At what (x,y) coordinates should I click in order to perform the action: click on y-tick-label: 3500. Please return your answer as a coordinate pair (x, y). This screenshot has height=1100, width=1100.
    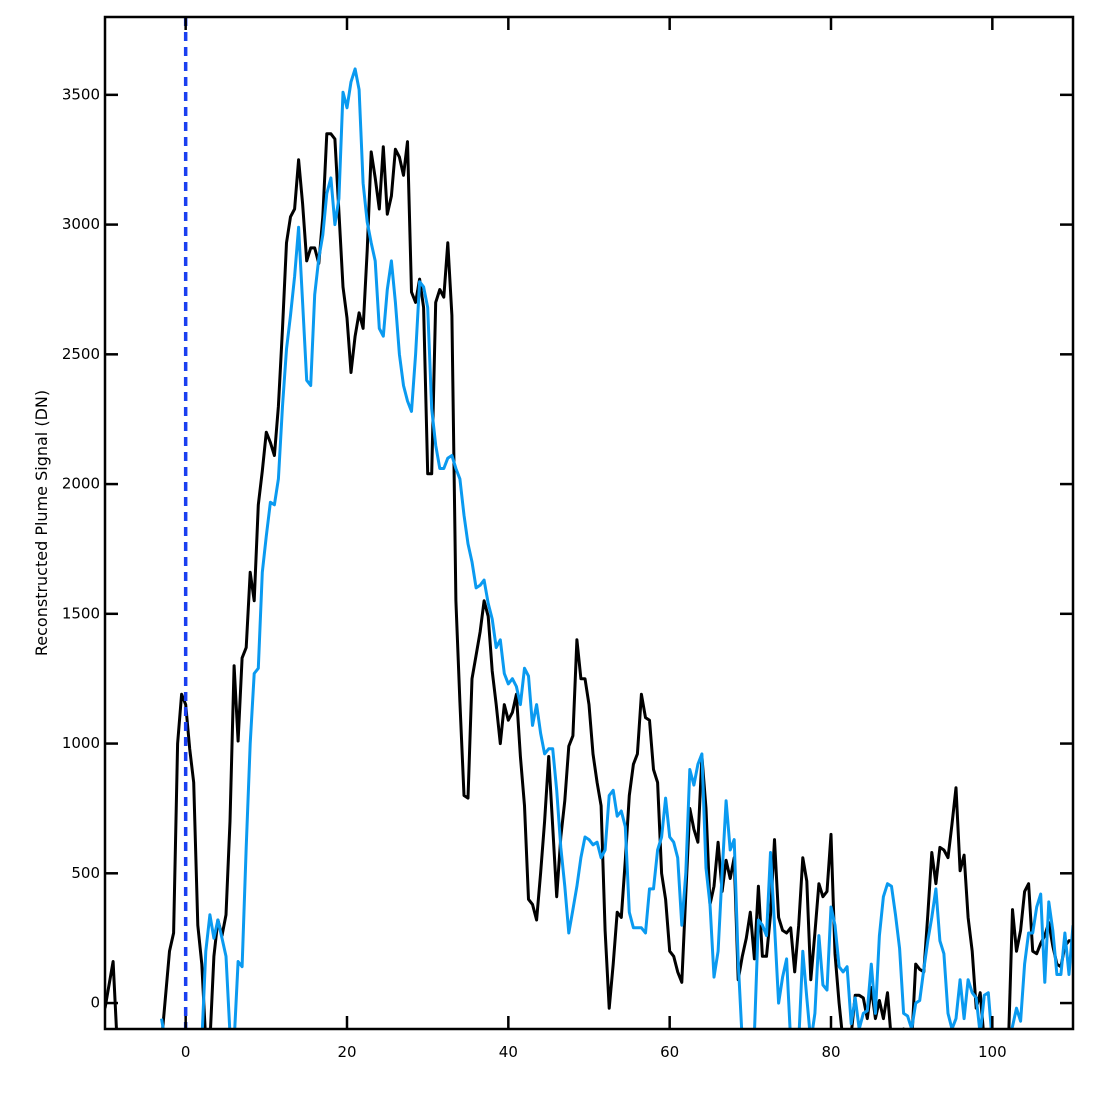
    Looking at the image, I should click on (81, 94).